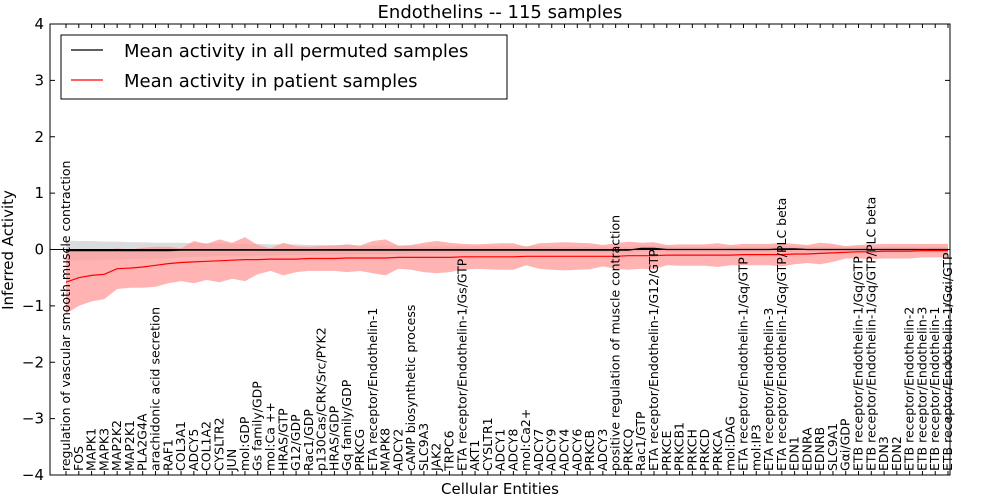 The height and width of the screenshot is (500, 1000). I want to click on category-label: PRKCB, so click(589, 450).